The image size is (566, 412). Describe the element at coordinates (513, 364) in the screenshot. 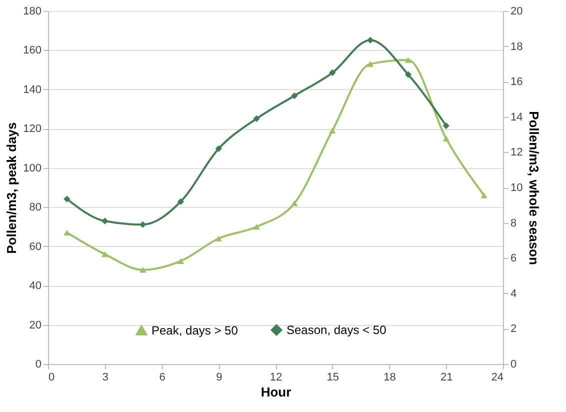

I see `y2-tick-label: 0` at that location.